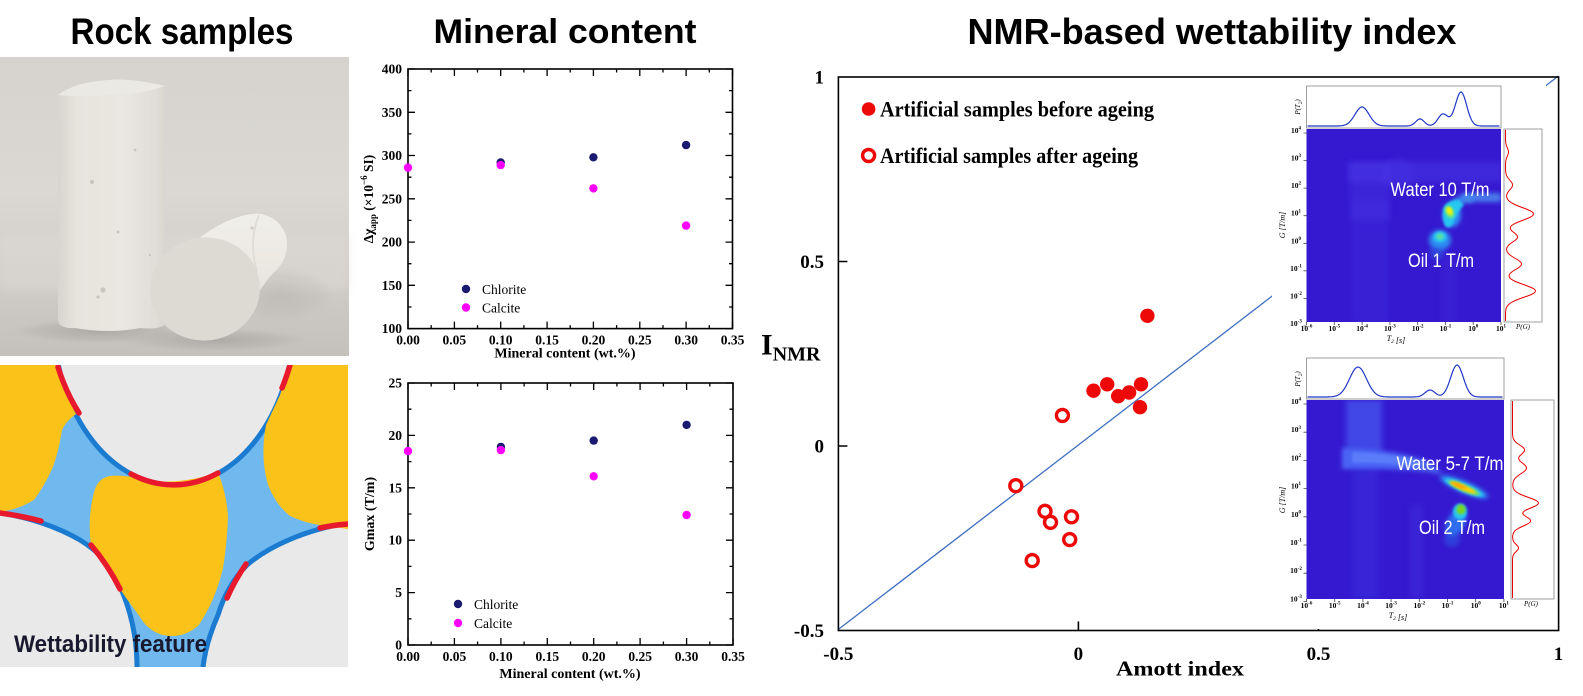 This screenshot has height=696, width=1583. What do you see at coordinates (1450, 464) in the screenshot?
I see `svg-text: Water 5-7 T/m` at bounding box center [1450, 464].